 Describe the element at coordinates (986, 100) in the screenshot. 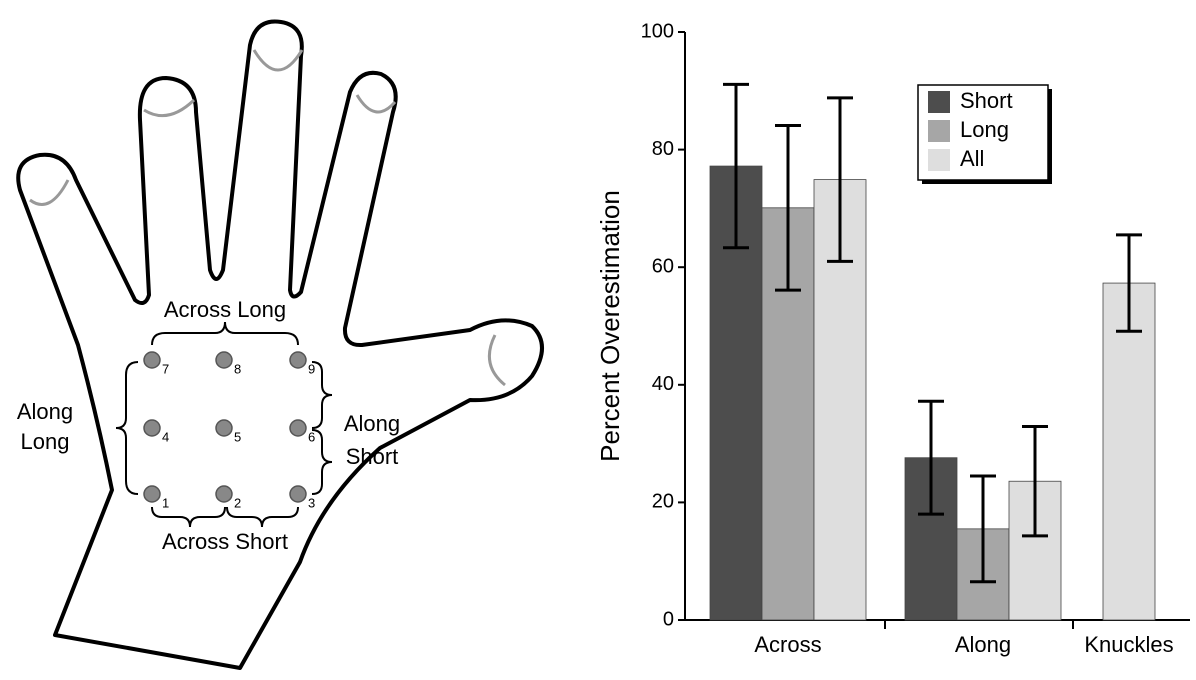

I see `legend-label: Short` at that location.